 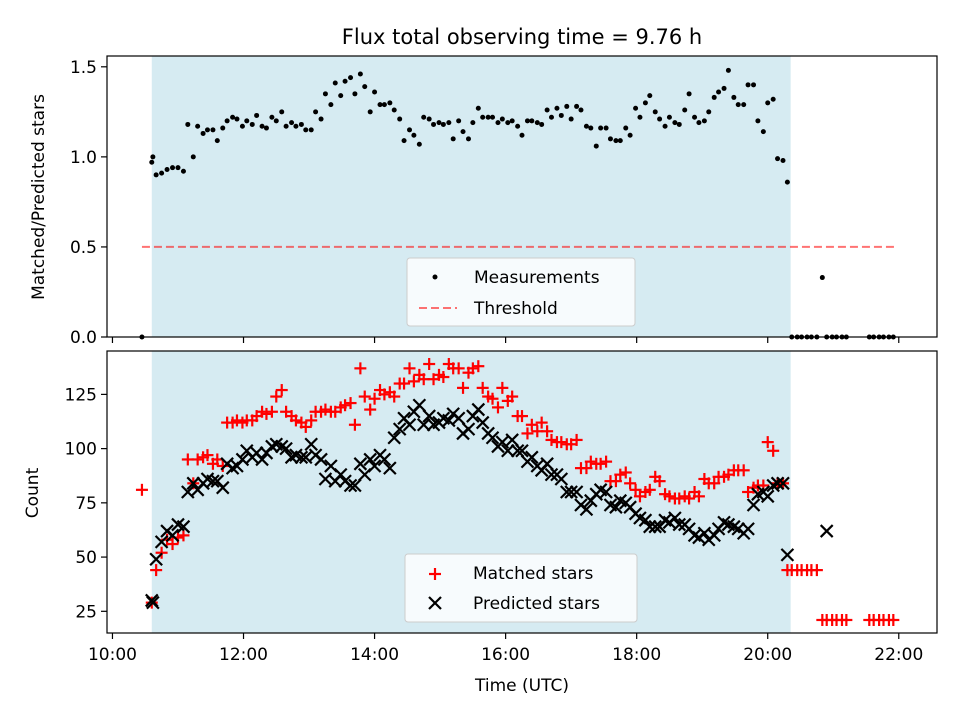 I want to click on bottom-y-tick-label: 75, so click(x=86, y=504).